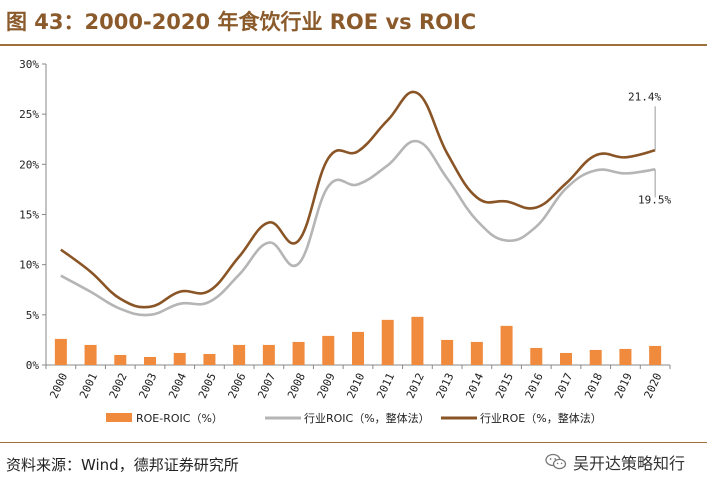 The image size is (707, 490). I want to click on y-tick-label: 10%, so click(29, 265).